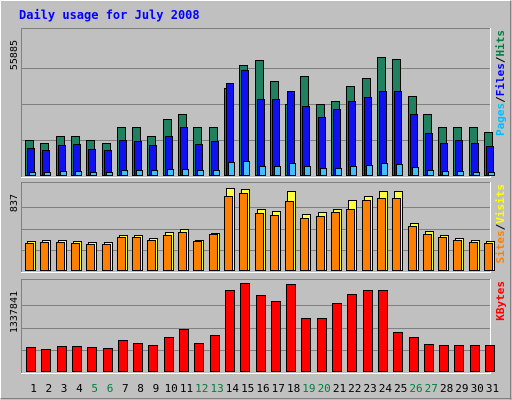 Image resolution: width=512 pixels, height=400 pixels. What do you see at coordinates (369, 388) in the screenshot?
I see `x-tick-label: 23` at bounding box center [369, 388].